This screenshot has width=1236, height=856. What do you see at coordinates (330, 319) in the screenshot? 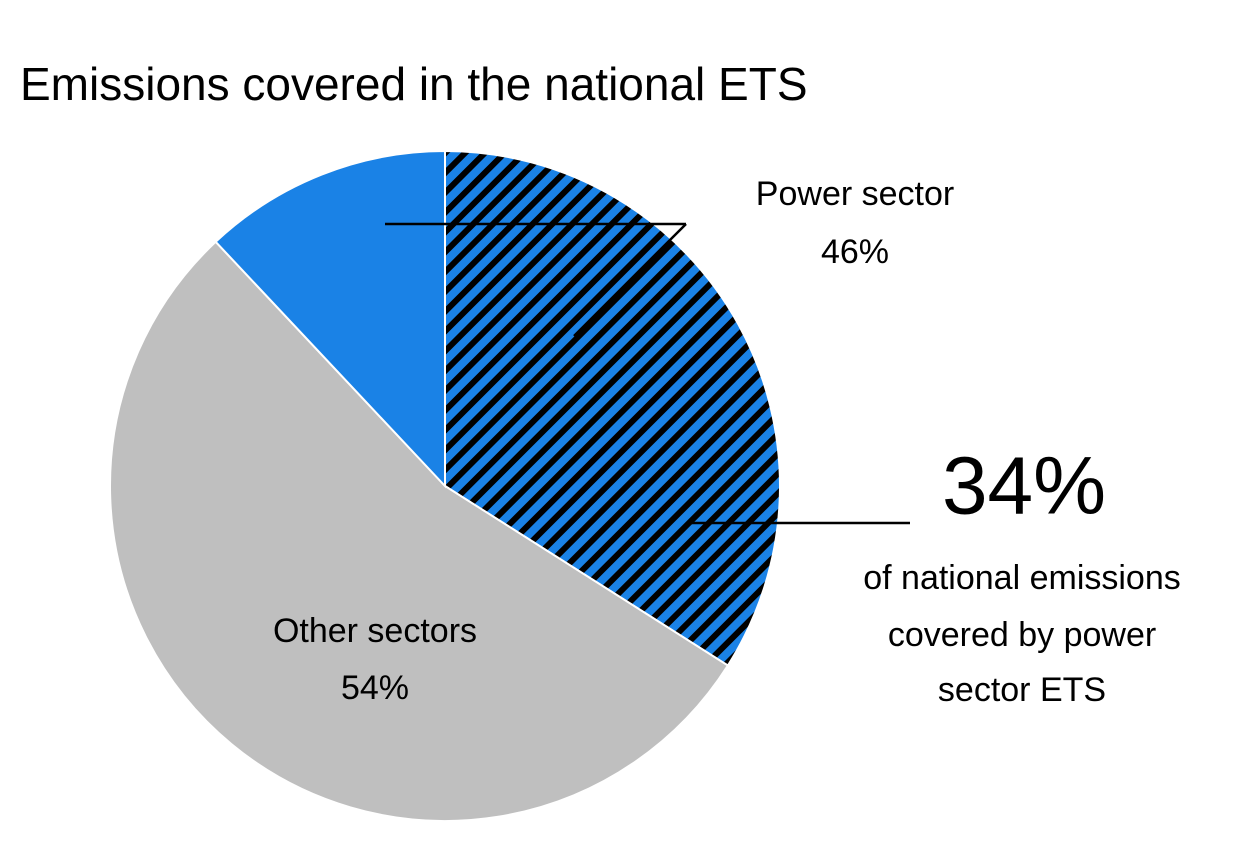
I see `pie-slice` at bounding box center [330, 319].